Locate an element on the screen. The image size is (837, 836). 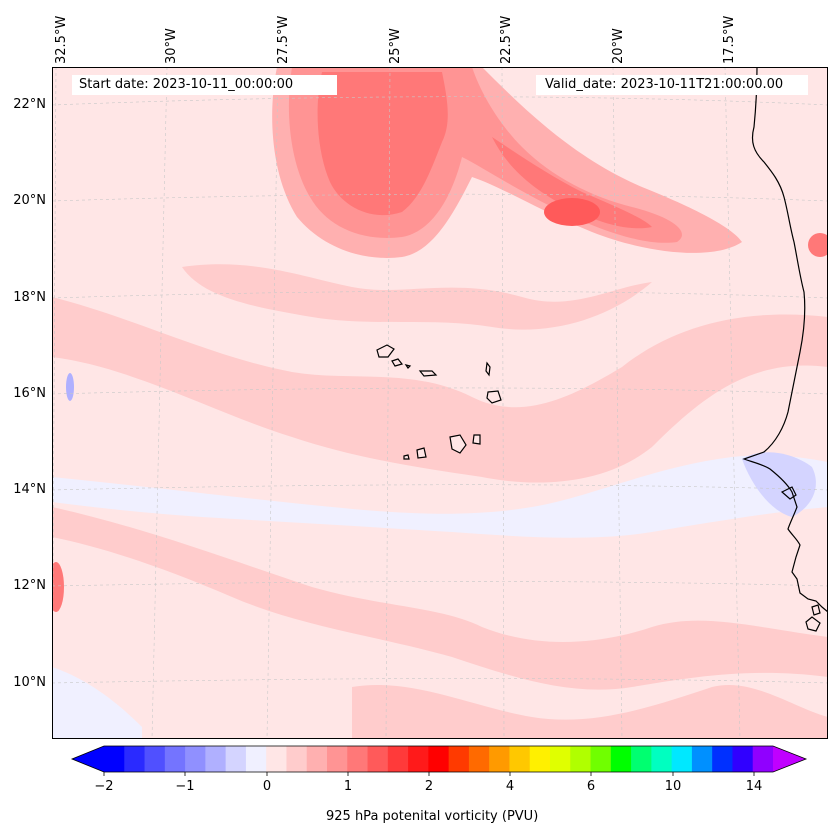
start-date: Start date: 2023-10-11_00:00:00 is located at coordinates (186, 84).